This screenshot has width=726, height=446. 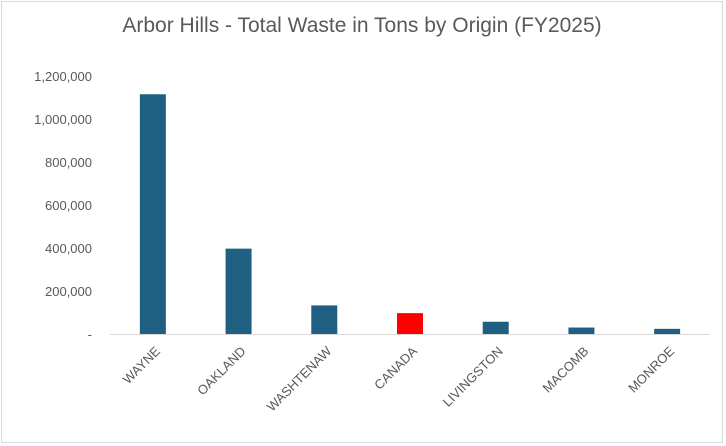 What do you see at coordinates (68, 248) in the screenshot?
I see `y-tick-label: 400,000` at bounding box center [68, 248].